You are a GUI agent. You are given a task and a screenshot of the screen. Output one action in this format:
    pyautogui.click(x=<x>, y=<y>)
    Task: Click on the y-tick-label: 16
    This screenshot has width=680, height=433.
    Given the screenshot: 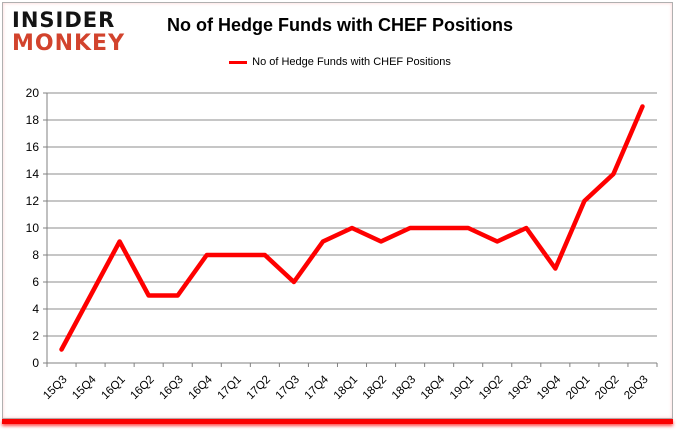 What is the action you would take?
    pyautogui.click(x=33, y=147)
    